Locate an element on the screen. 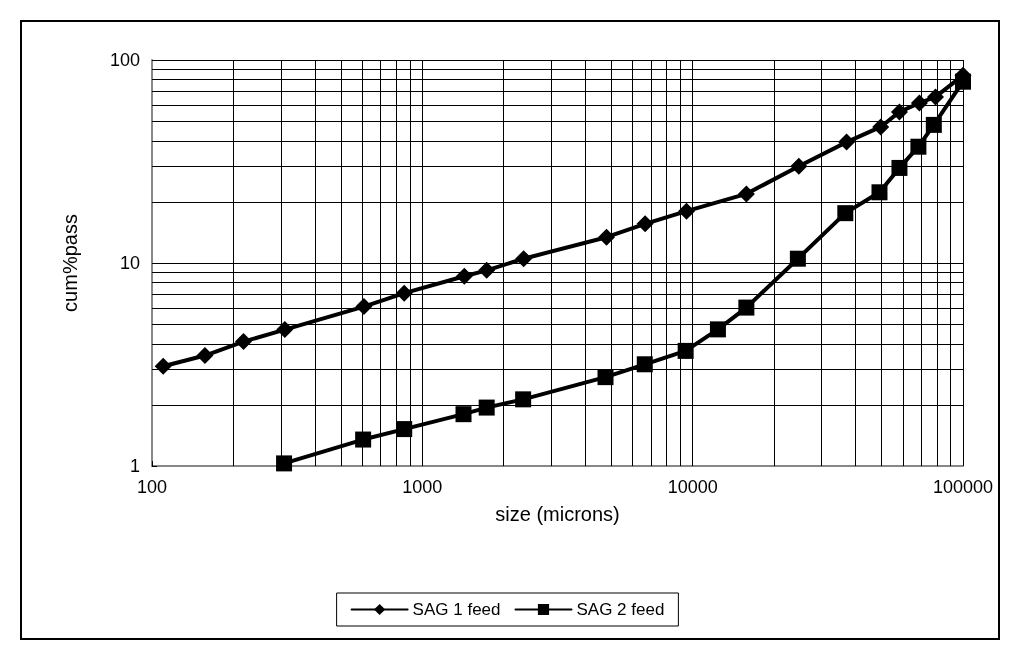  x-tick-label: 100 is located at coordinates (152, 487).